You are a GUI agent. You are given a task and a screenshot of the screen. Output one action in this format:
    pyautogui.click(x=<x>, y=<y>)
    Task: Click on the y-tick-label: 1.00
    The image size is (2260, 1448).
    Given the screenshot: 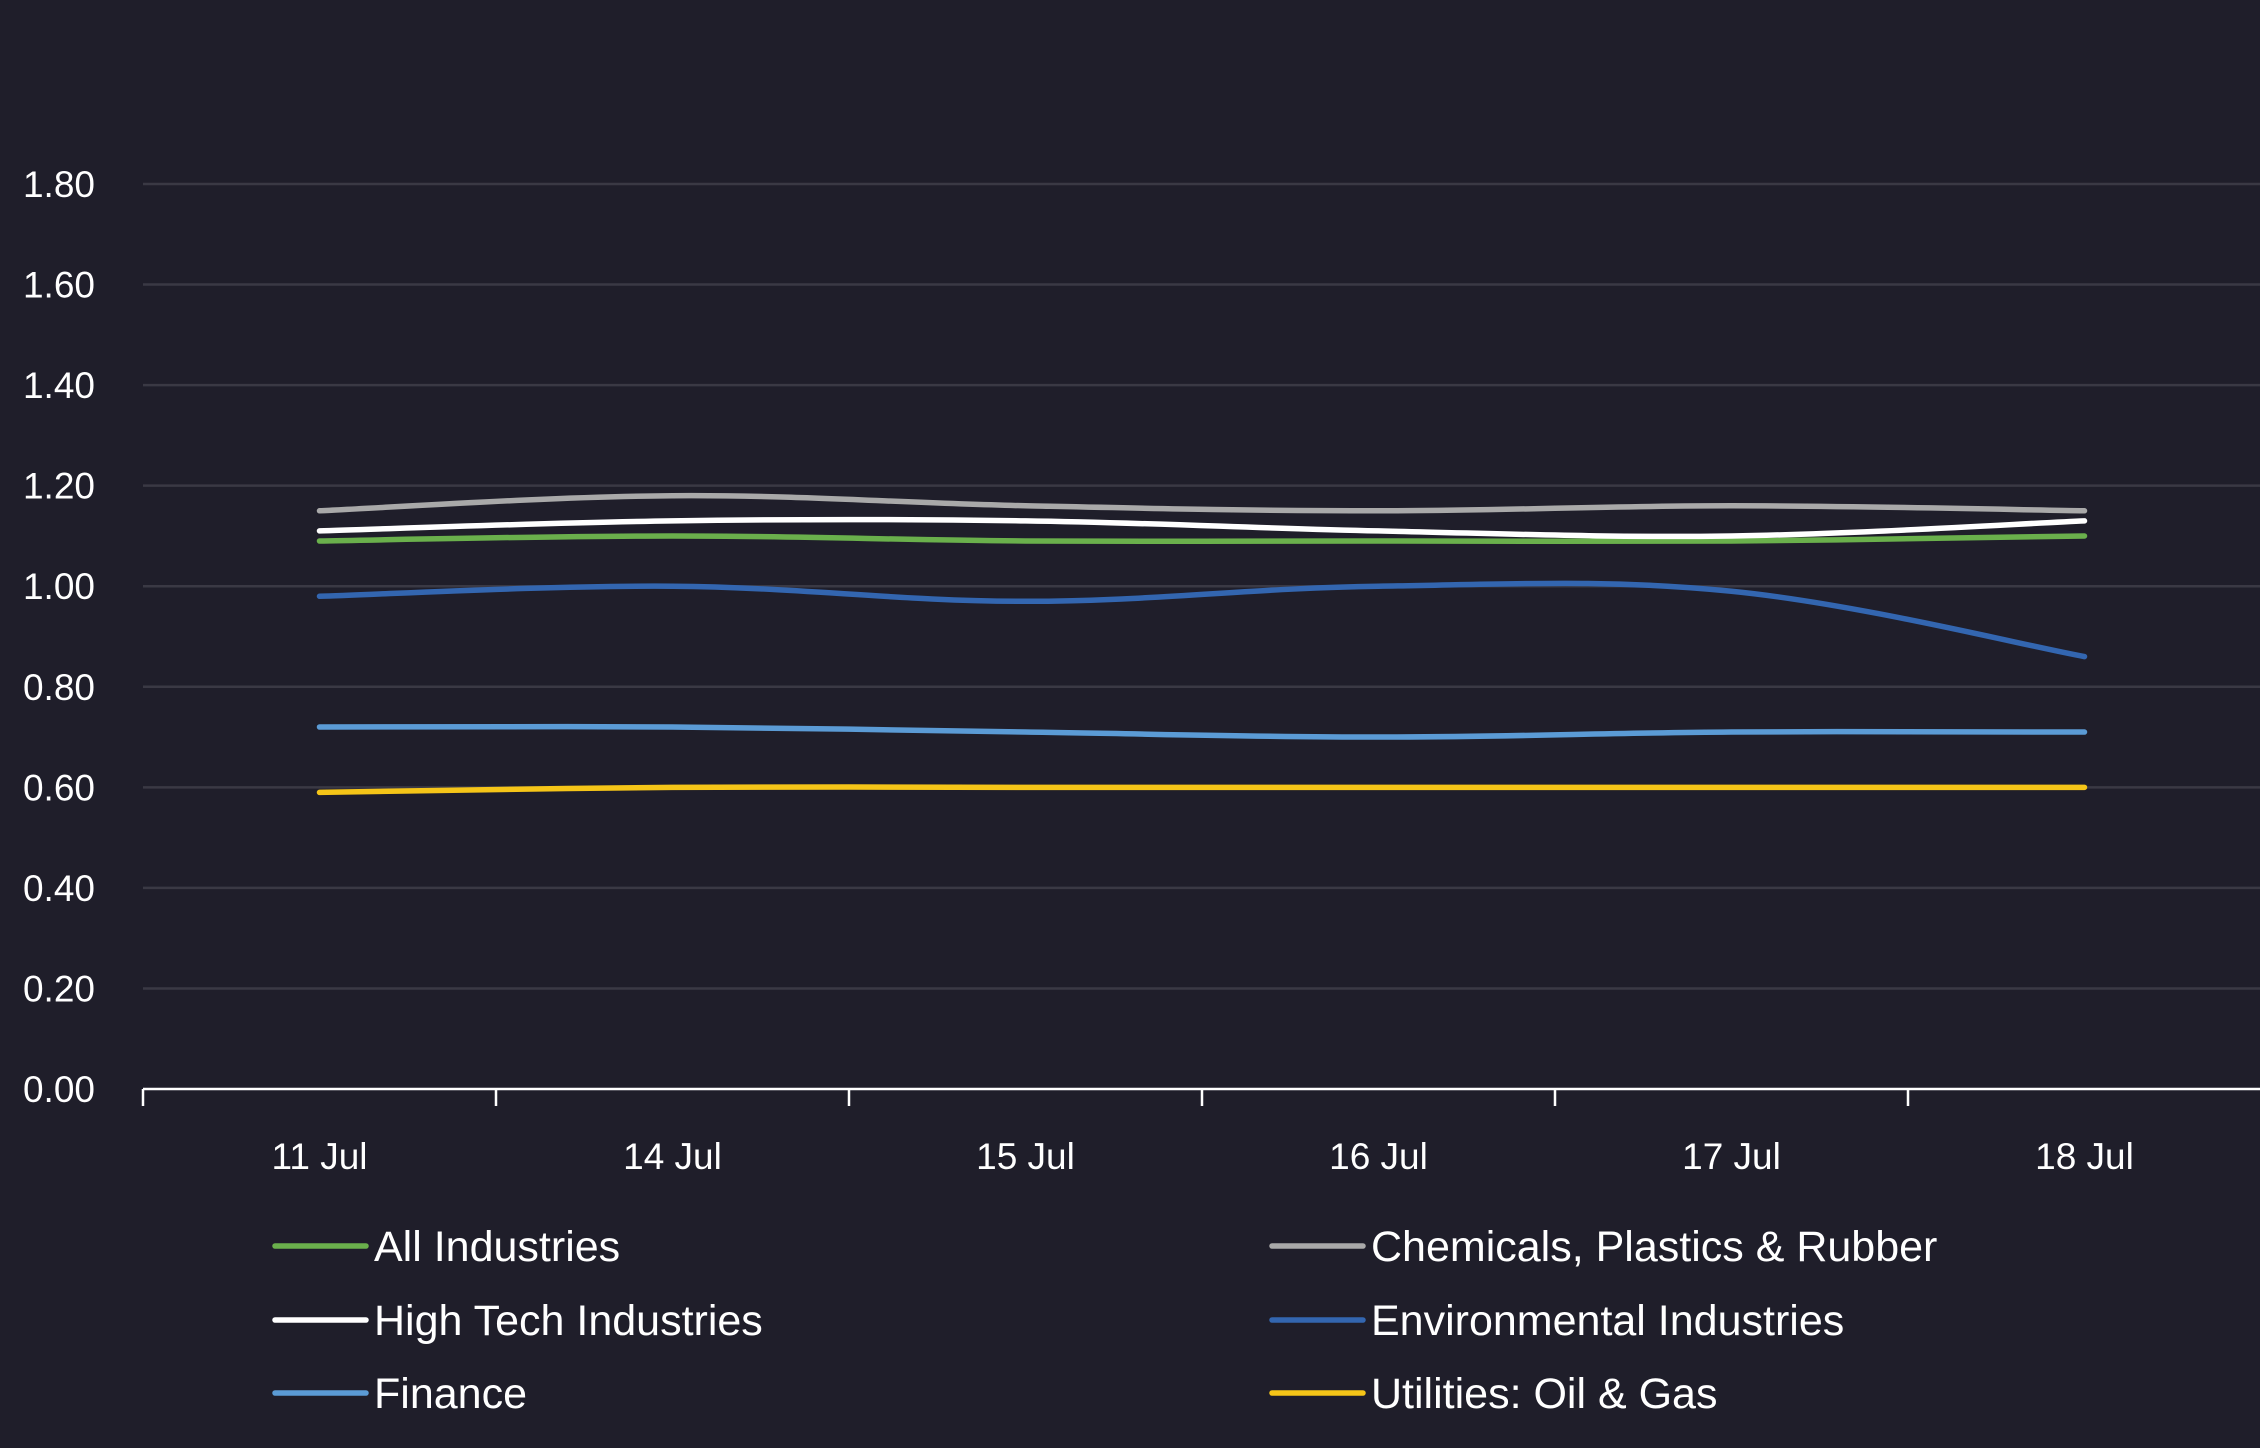 What is the action you would take?
    pyautogui.click(x=59, y=586)
    